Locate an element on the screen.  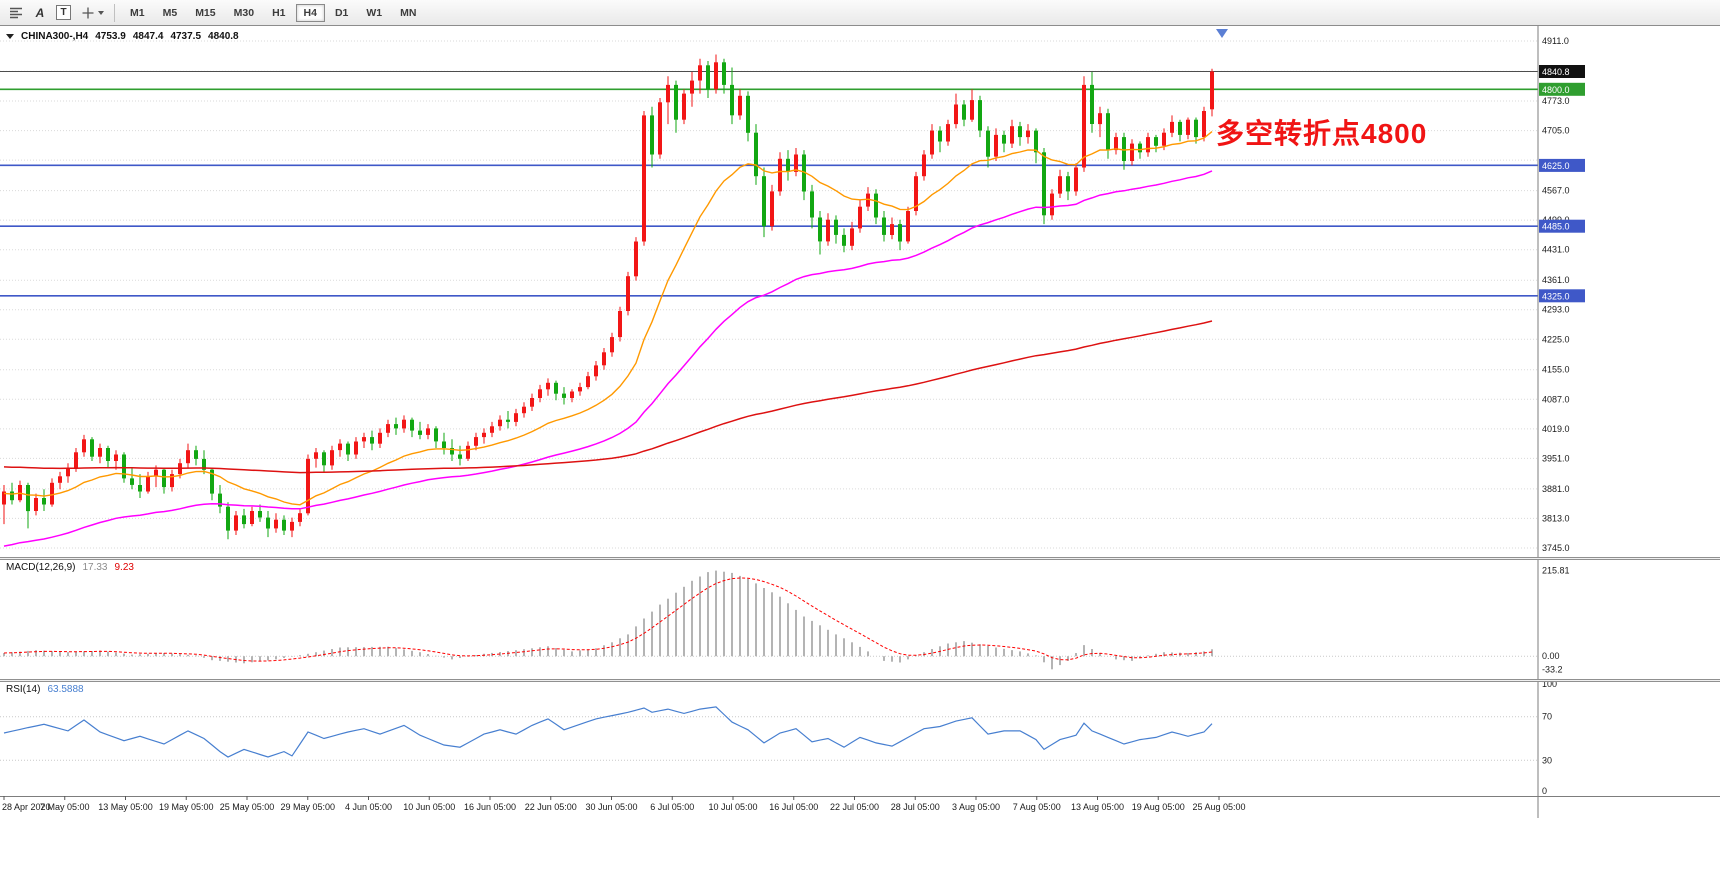
timeframe-H4: H4 is located at coordinates (310, 12).